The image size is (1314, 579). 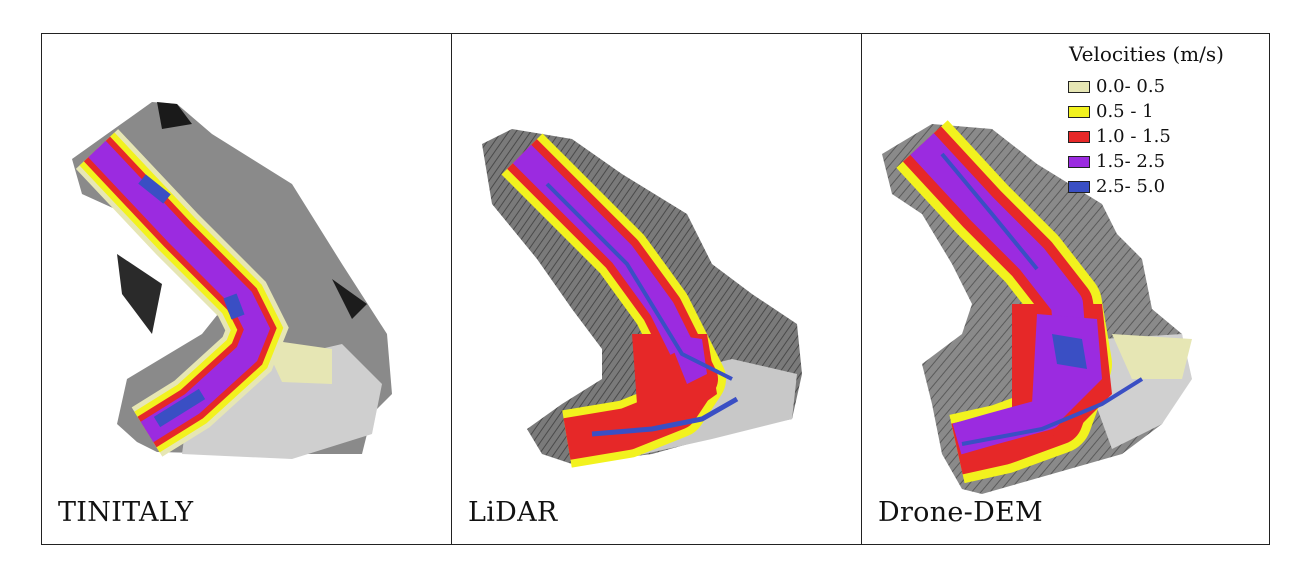 What do you see at coordinates (1169, 161) in the screenshot?
I see `legend-item: 1.5- 2.5` at bounding box center [1169, 161].